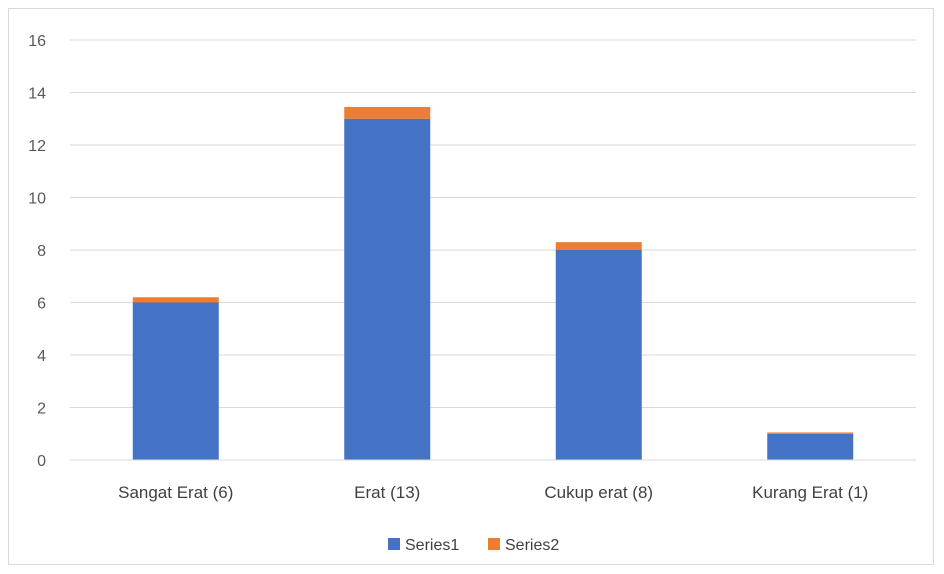 The width and height of the screenshot is (944, 574). I want to click on y-tick-label: 8, so click(41, 251).